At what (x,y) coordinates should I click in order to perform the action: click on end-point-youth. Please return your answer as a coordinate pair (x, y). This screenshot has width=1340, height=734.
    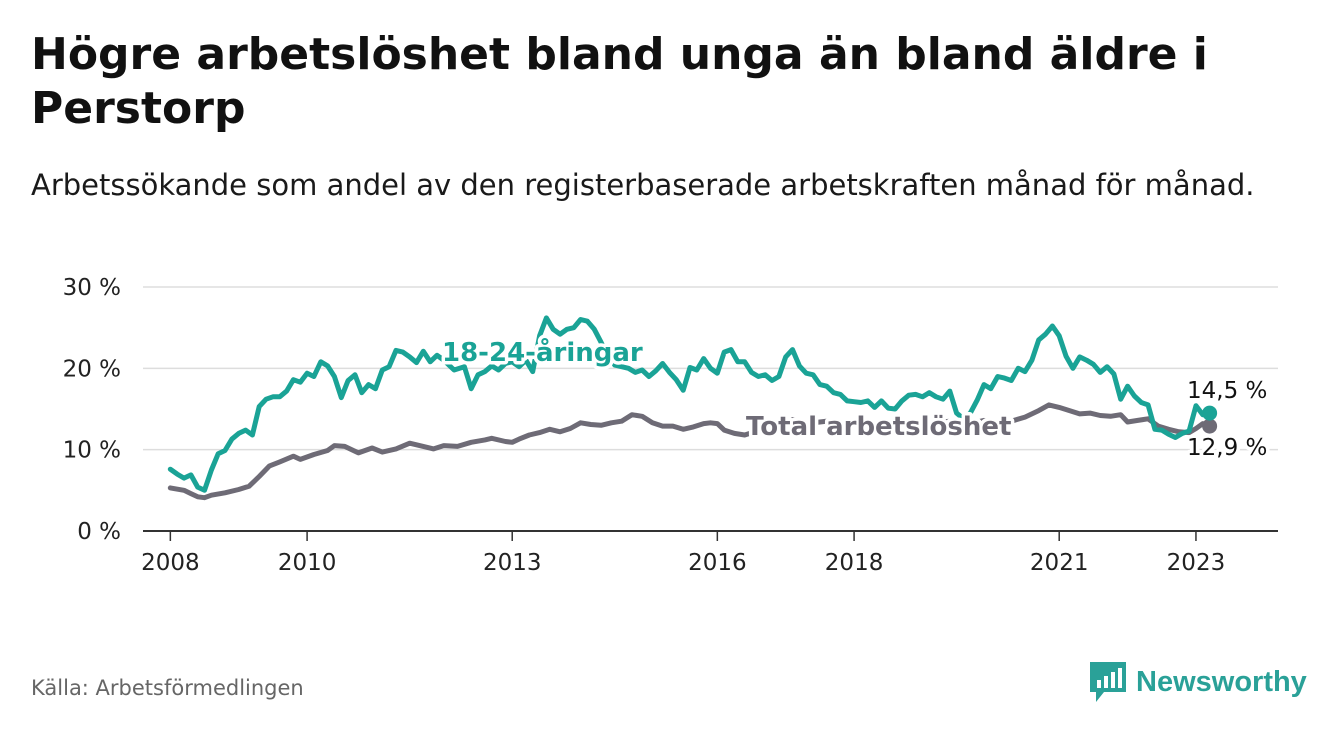
    Looking at the image, I should click on (1210, 413).